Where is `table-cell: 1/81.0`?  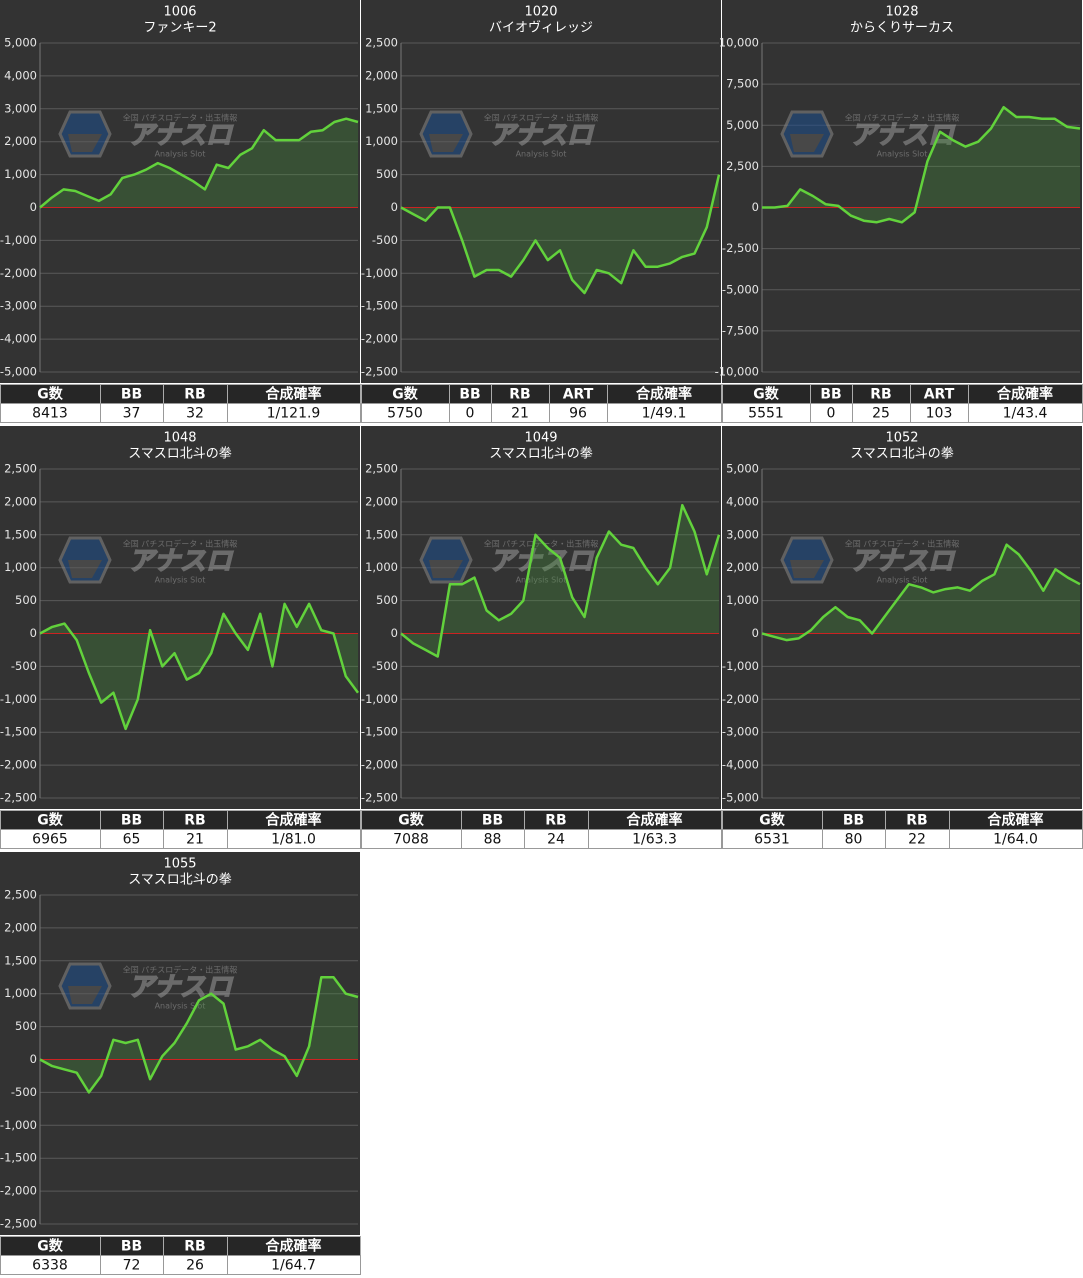 table-cell: 1/81.0 is located at coordinates (293, 840).